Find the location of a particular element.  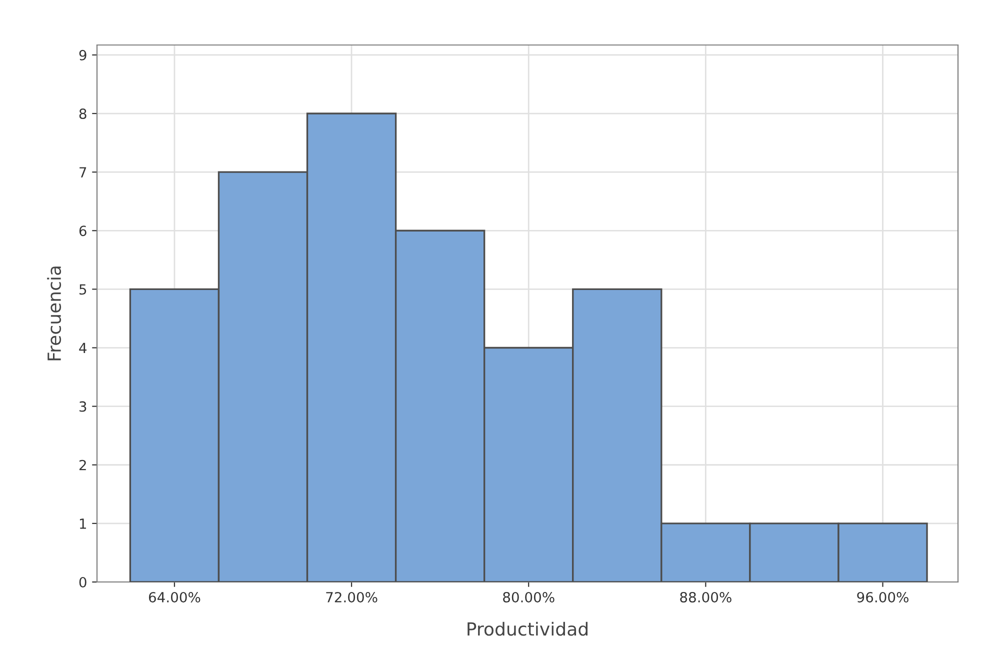

y-tick-label: 0 is located at coordinates (82, 582).